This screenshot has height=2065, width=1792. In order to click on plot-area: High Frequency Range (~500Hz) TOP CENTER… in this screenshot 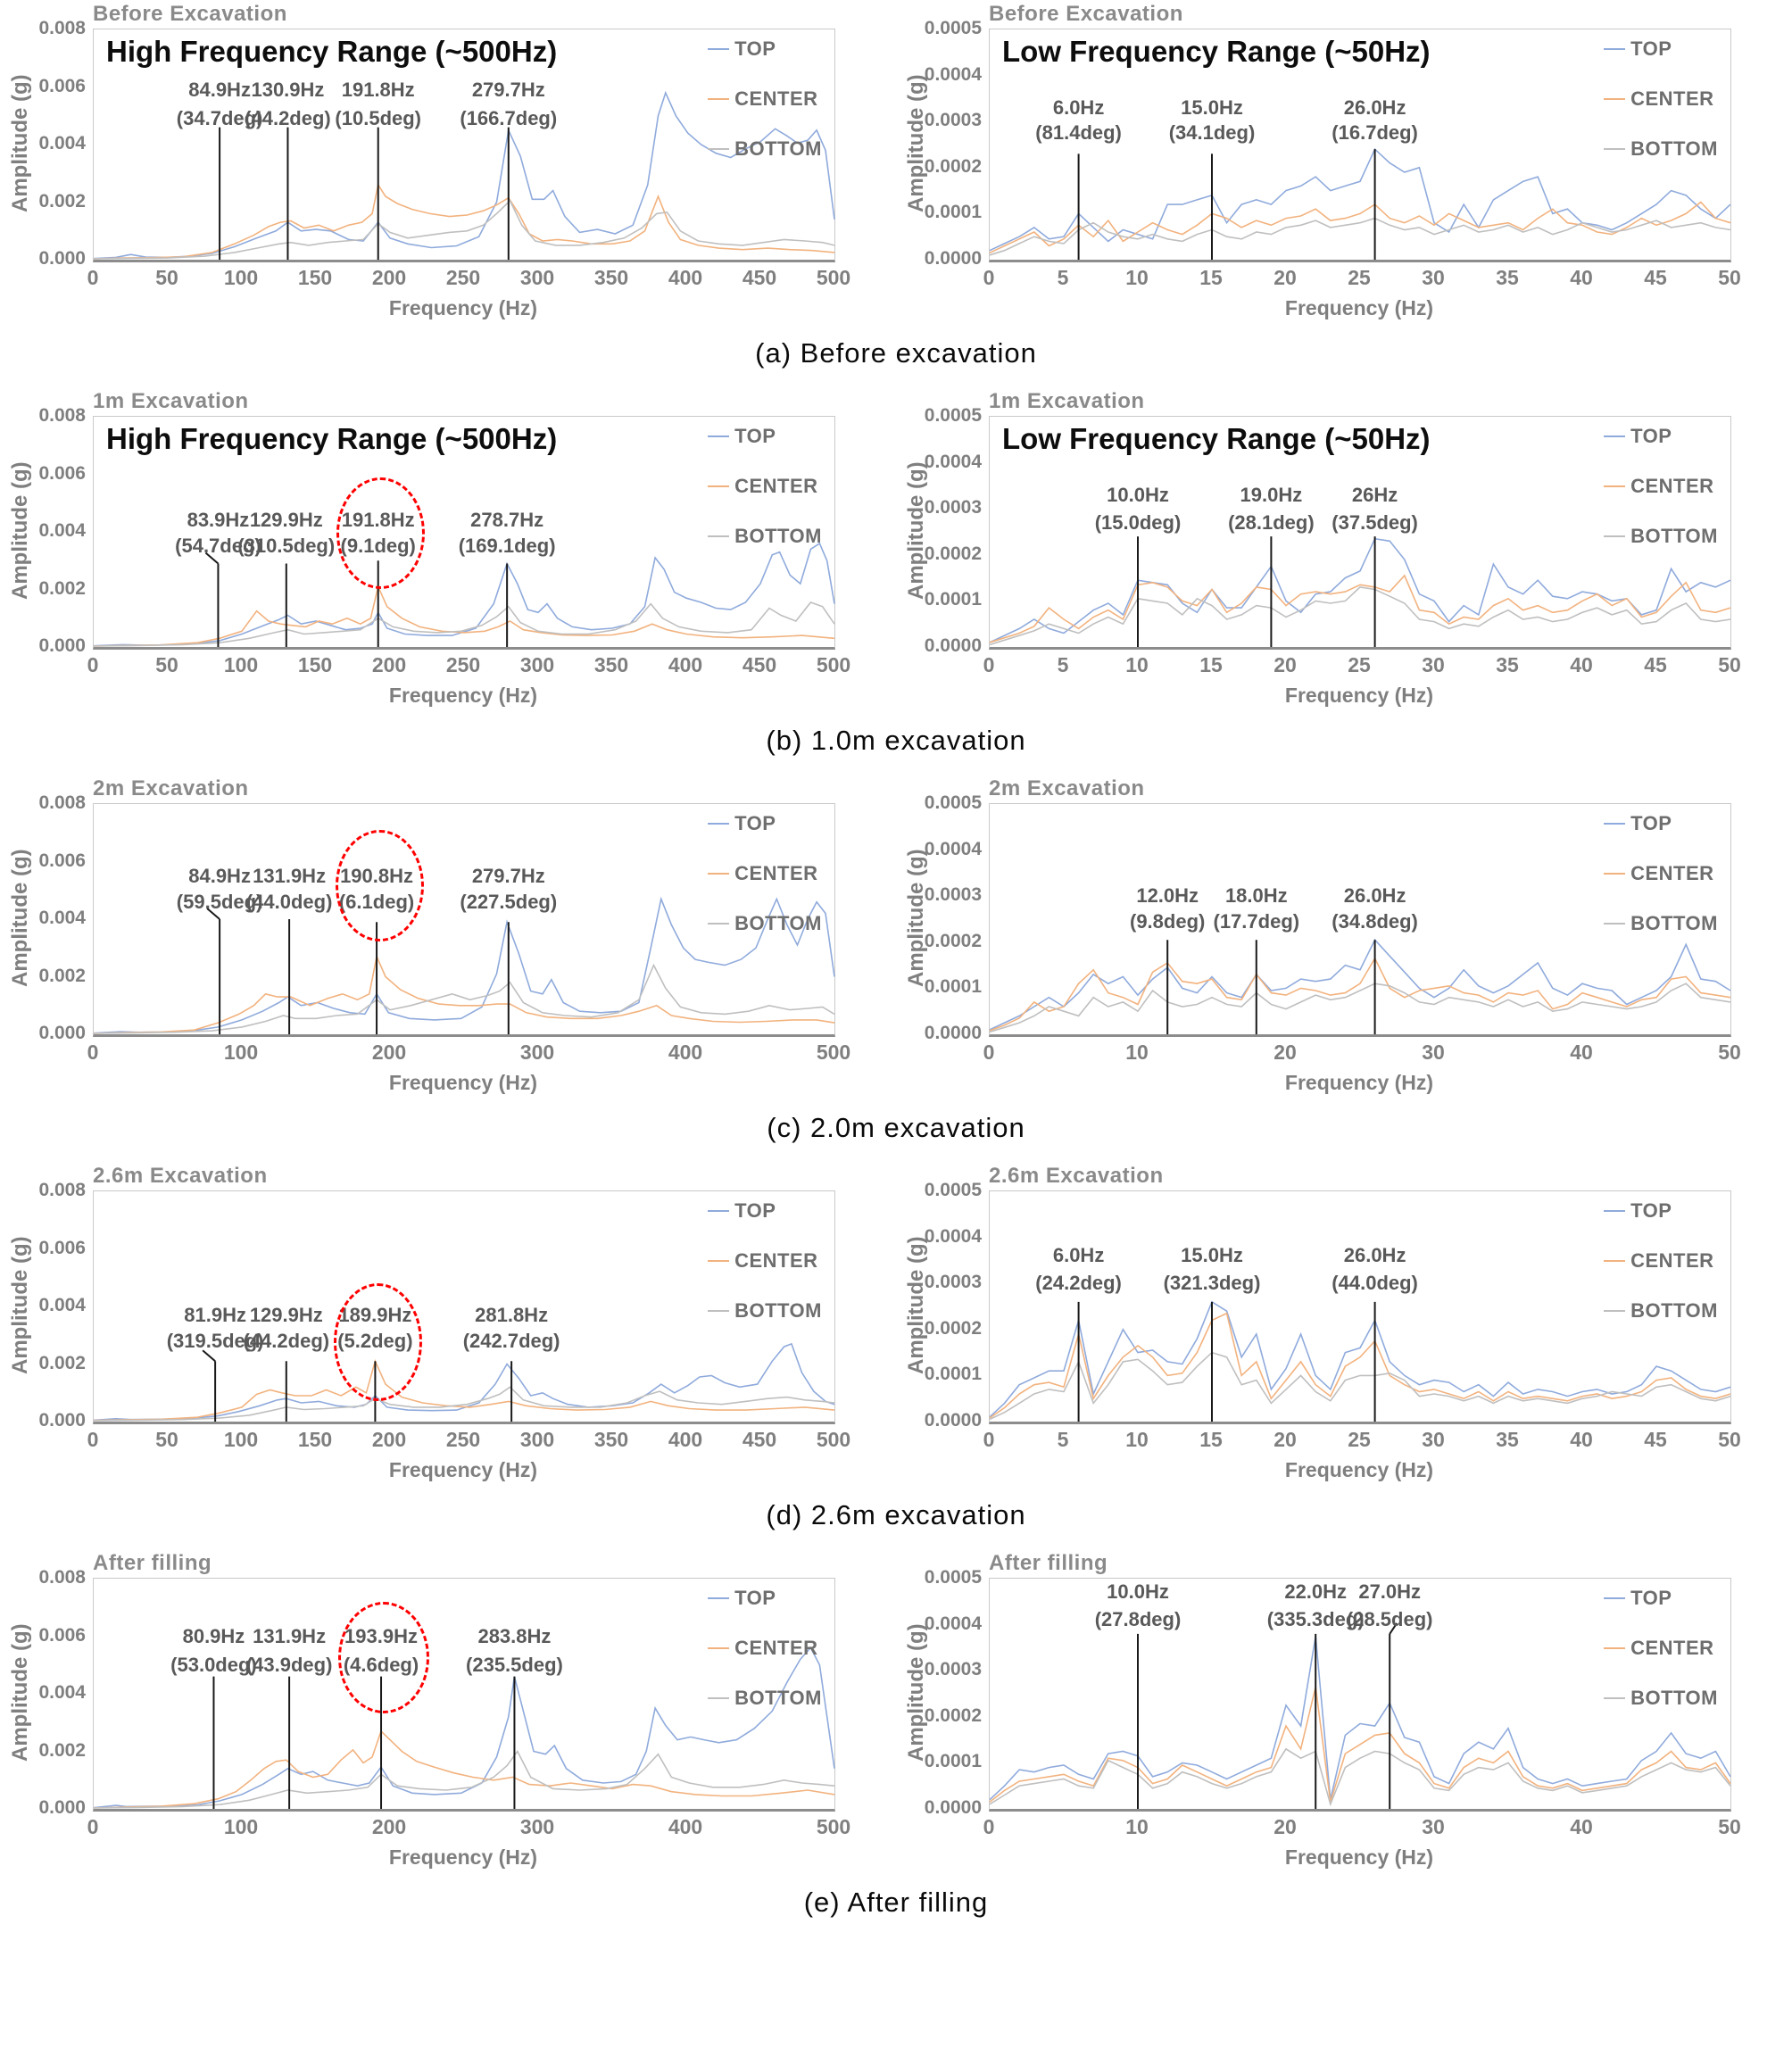, I will do `click(464, 533)`.